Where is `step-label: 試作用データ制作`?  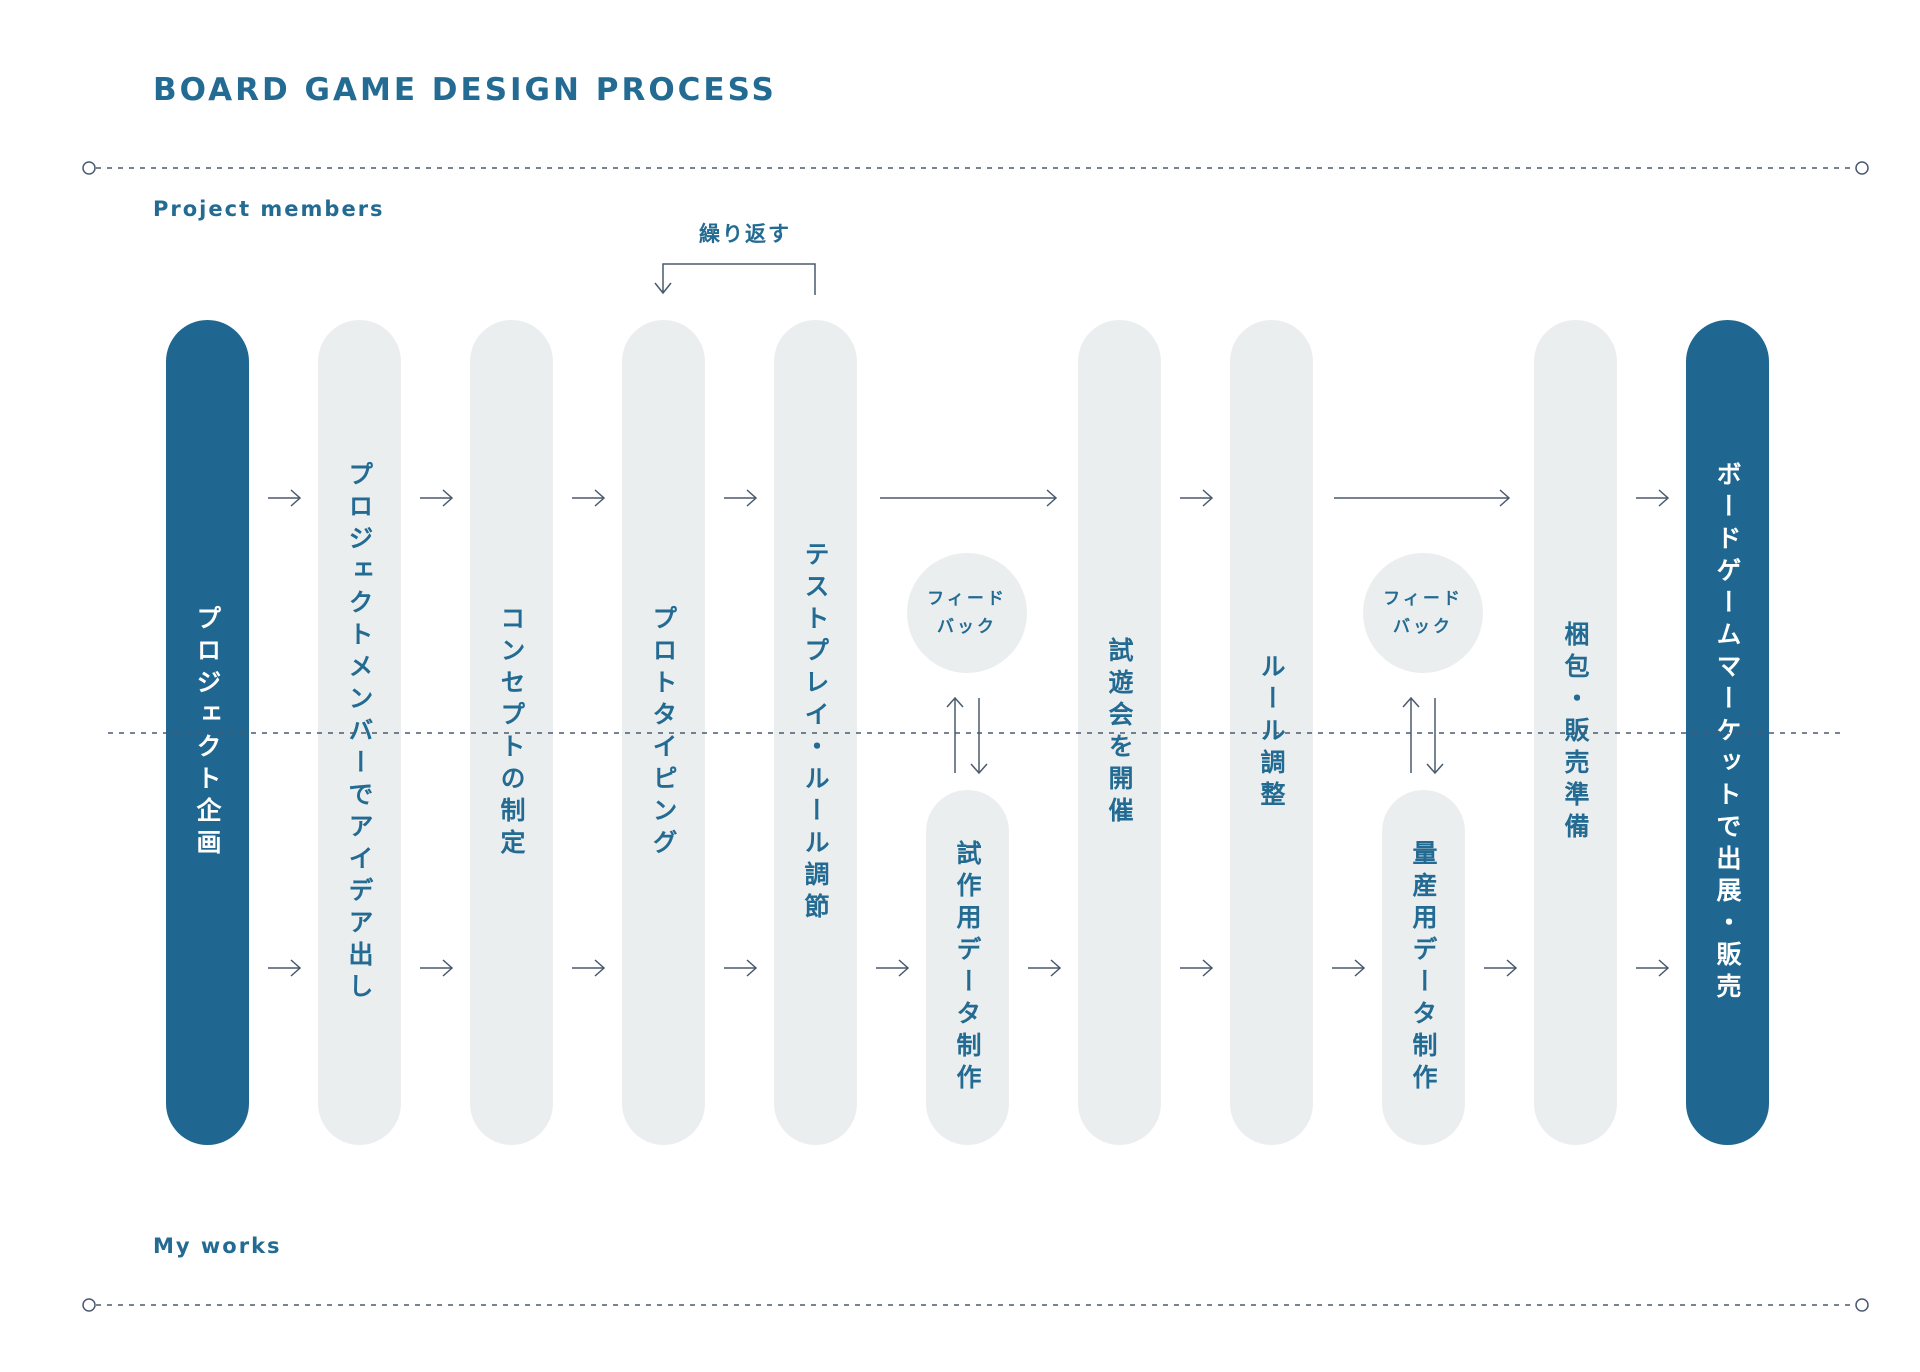 step-label: 試作用データ制作 is located at coordinates (967, 967).